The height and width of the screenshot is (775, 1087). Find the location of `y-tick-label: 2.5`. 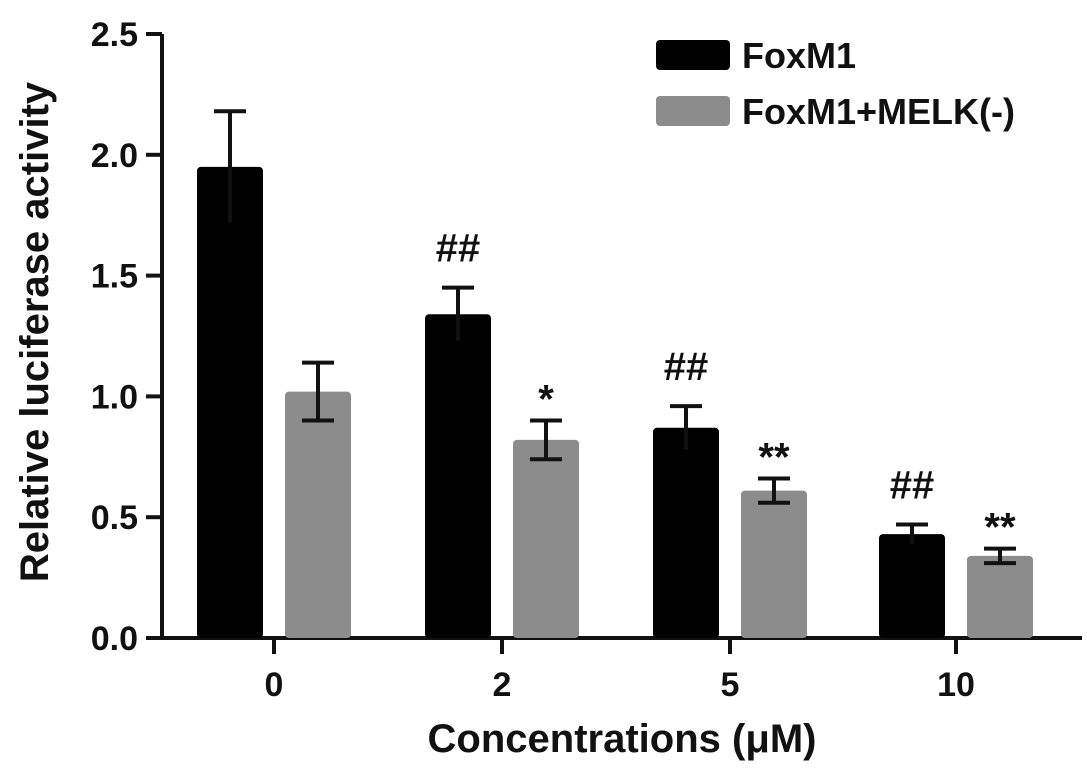

y-tick-label: 2.5 is located at coordinates (114, 35).